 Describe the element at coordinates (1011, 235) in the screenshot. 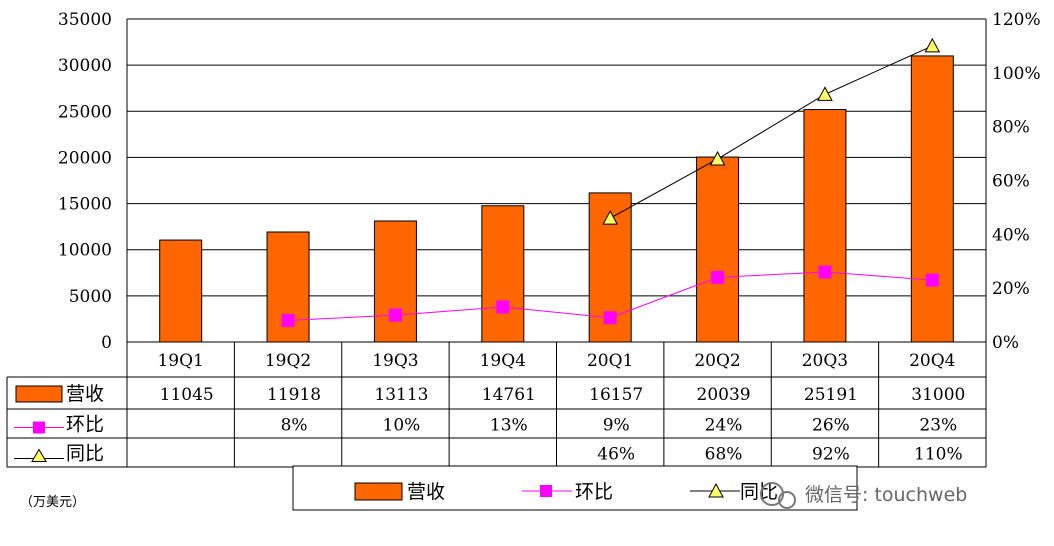

I see `y-right-tick-label: 40%` at that location.